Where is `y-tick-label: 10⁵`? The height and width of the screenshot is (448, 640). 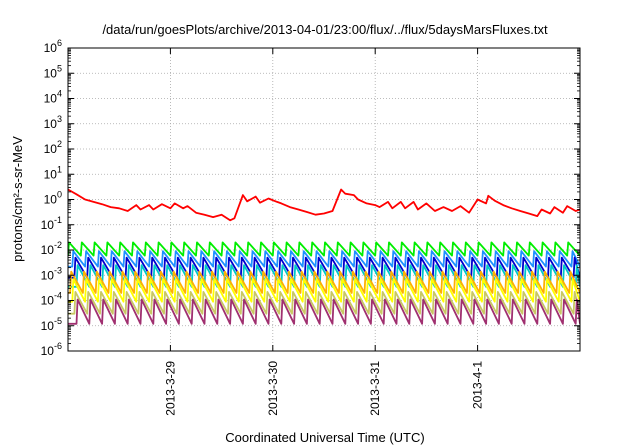
y-tick-label: 10⁵ is located at coordinates (53, 71).